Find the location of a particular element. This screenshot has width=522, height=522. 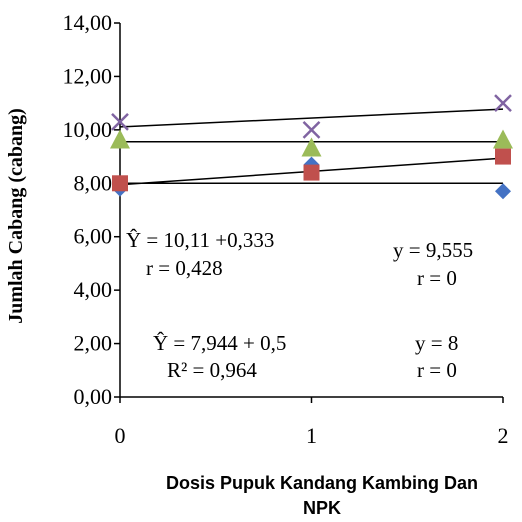

y-tick-label: 2,00 is located at coordinates (93, 343).